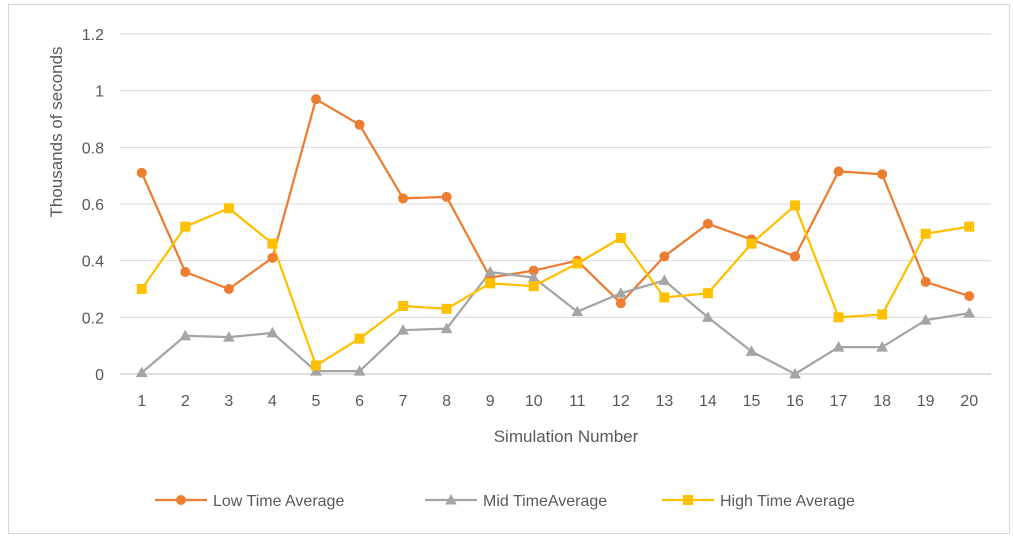 This screenshot has height=537, width=1013. What do you see at coordinates (795, 401) in the screenshot?
I see `x-tick-label: 16` at bounding box center [795, 401].